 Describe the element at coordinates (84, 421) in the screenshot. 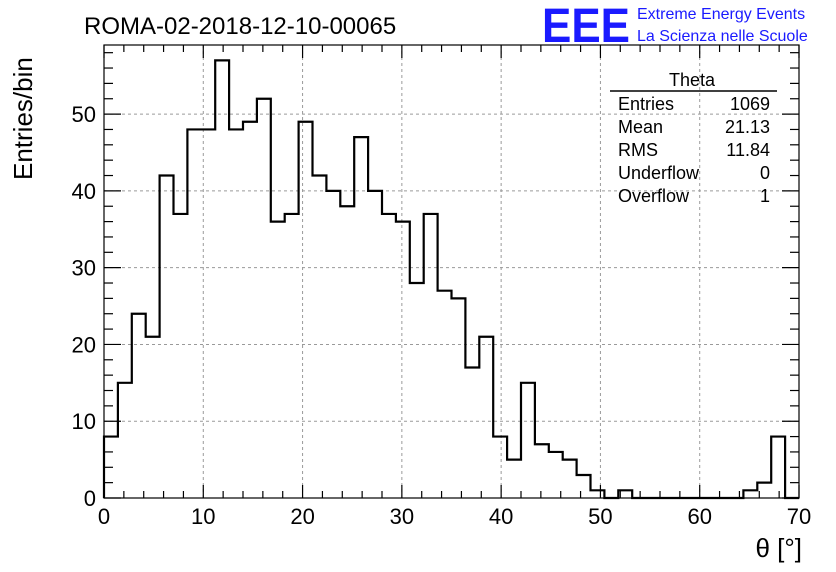

I see `y-tick-label: 10` at that location.